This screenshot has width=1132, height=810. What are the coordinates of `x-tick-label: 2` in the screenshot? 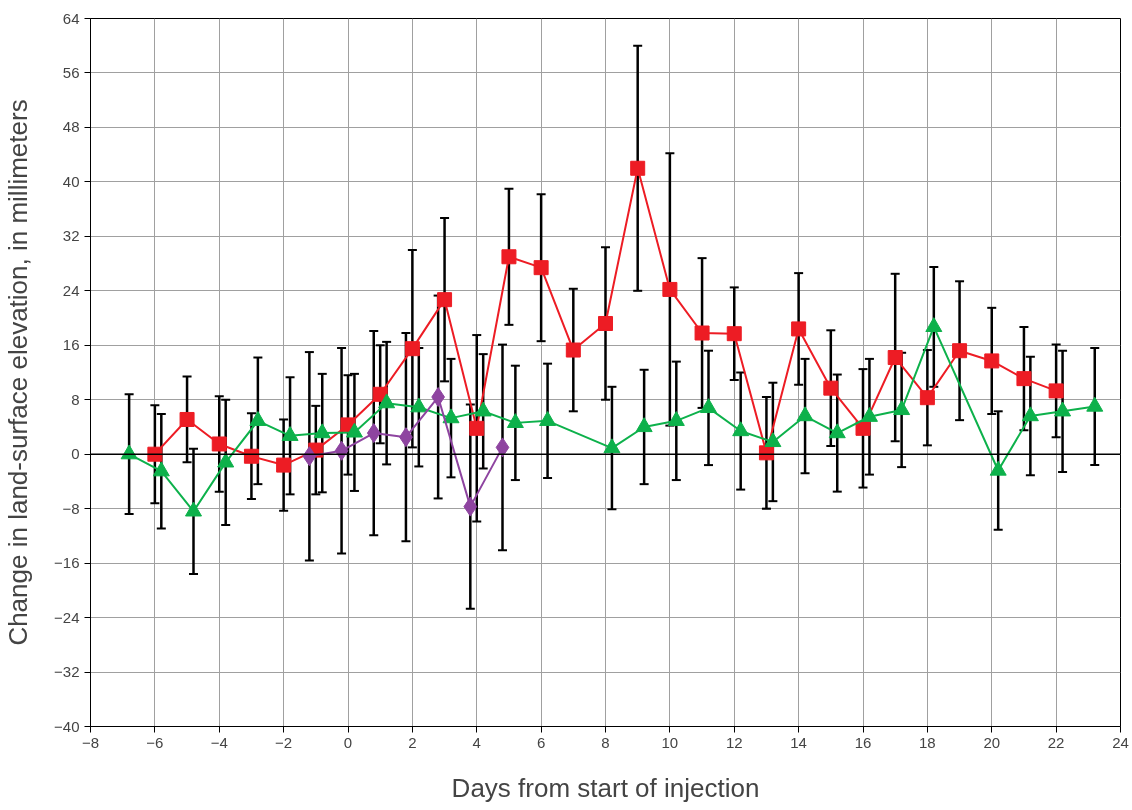 It's located at (412, 742).